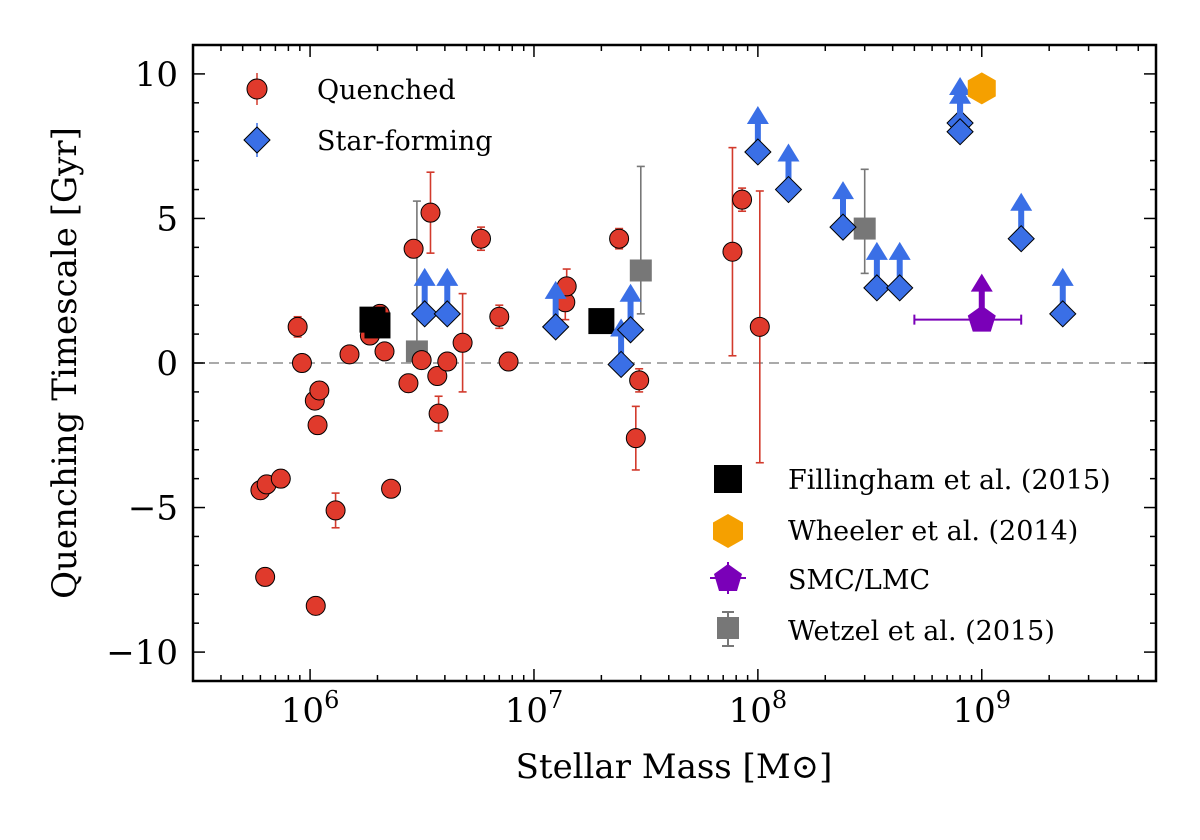 Image resolution: width=1200 pixels, height=840 pixels. What do you see at coordinates (142, 653) in the screenshot?
I see `y-tick-label: −10` at bounding box center [142, 653].